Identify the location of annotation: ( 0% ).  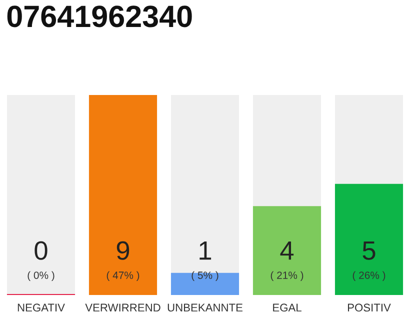
(41, 276).